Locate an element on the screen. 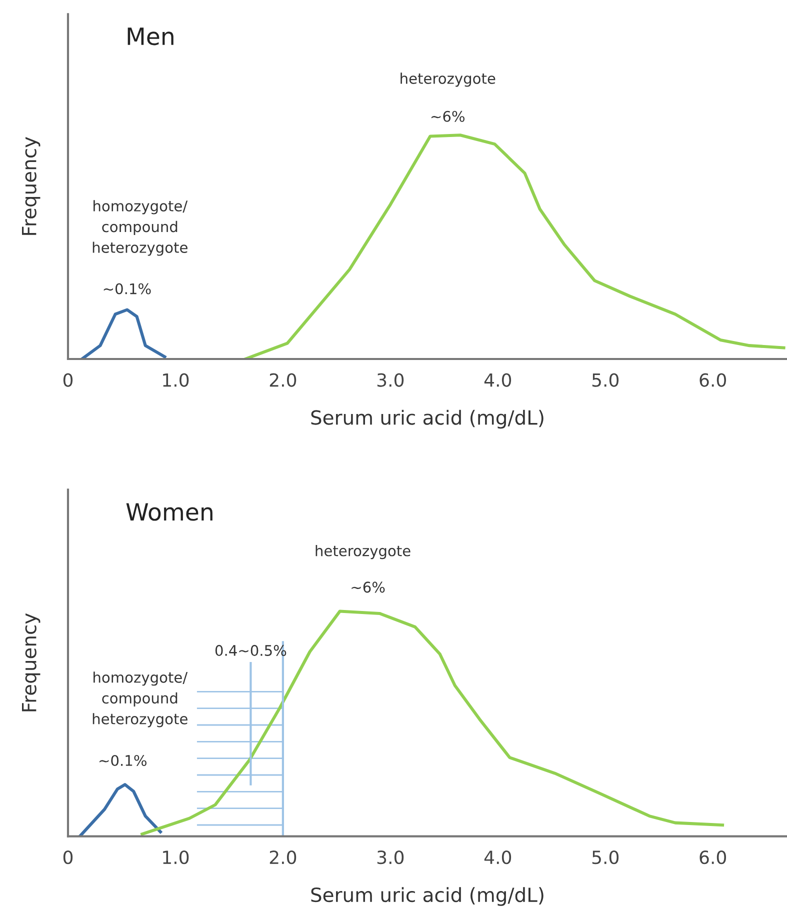 This screenshot has width=787, height=917. chart-title: Women is located at coordinates (169, 512).